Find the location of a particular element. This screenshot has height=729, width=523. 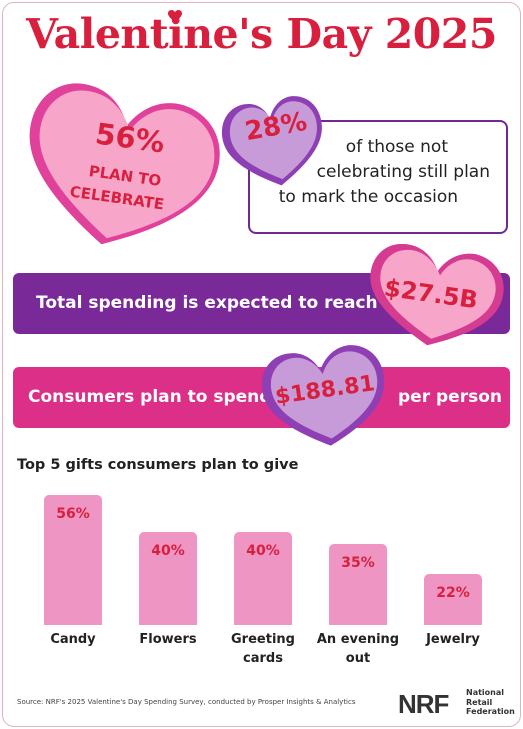

category-label: Jewelry is located at coordinates (453, 639).